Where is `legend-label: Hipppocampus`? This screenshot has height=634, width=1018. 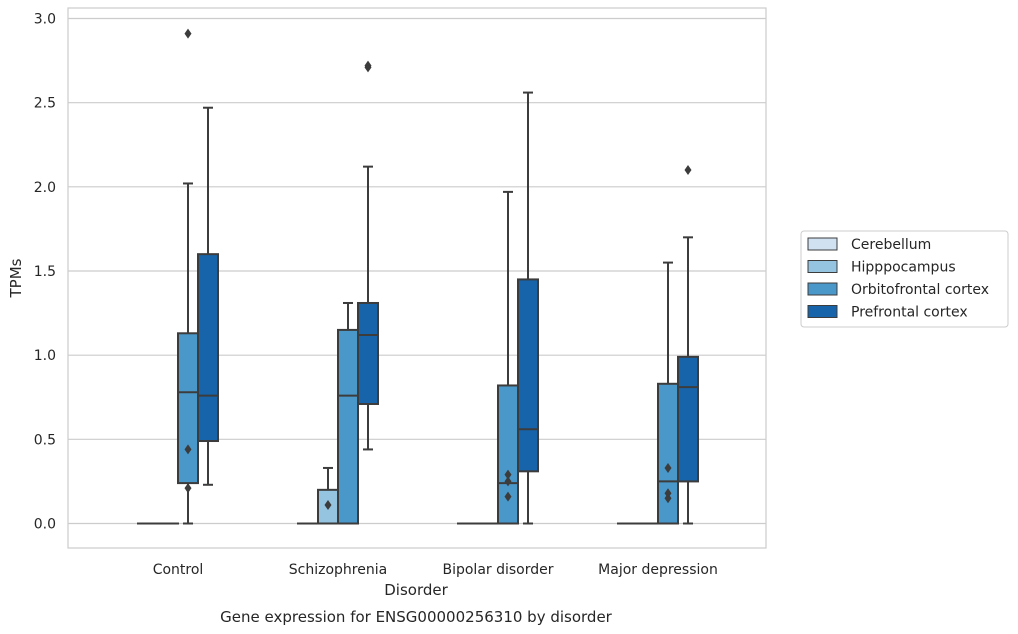 legend-label: Hipppocampus is located at coordinates (903, 268).